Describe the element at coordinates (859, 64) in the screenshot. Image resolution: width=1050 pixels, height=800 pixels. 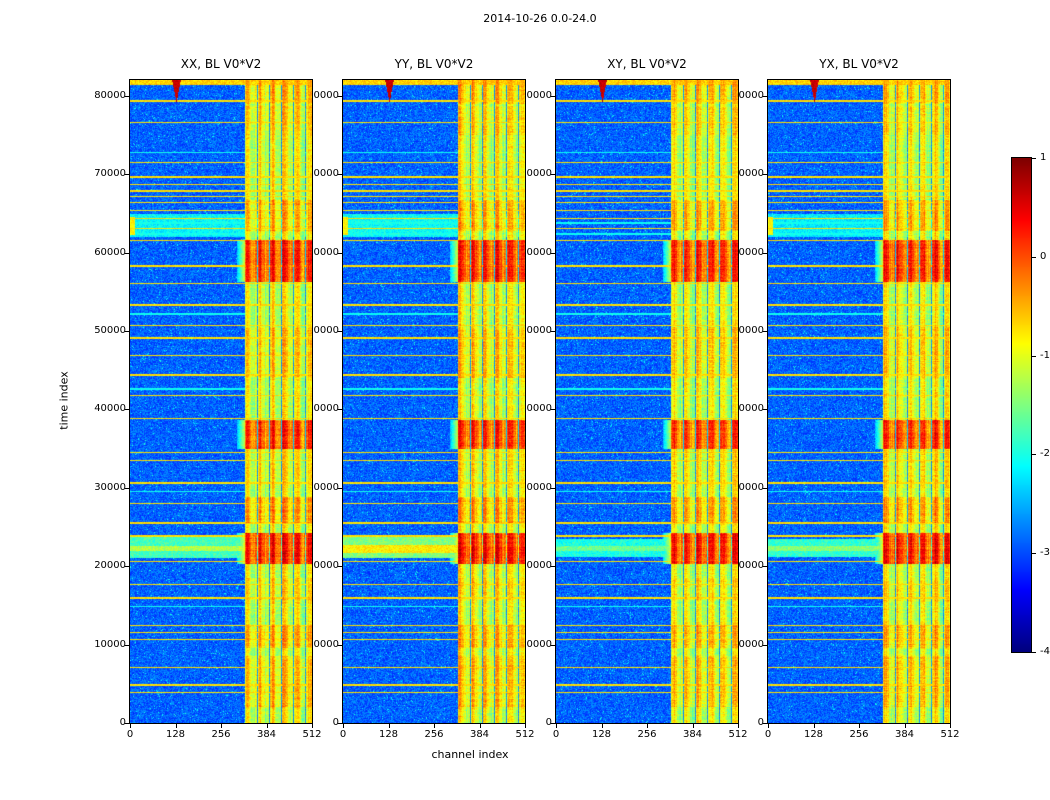
I see `panel-title: YX, BL V0*V2` at that location.